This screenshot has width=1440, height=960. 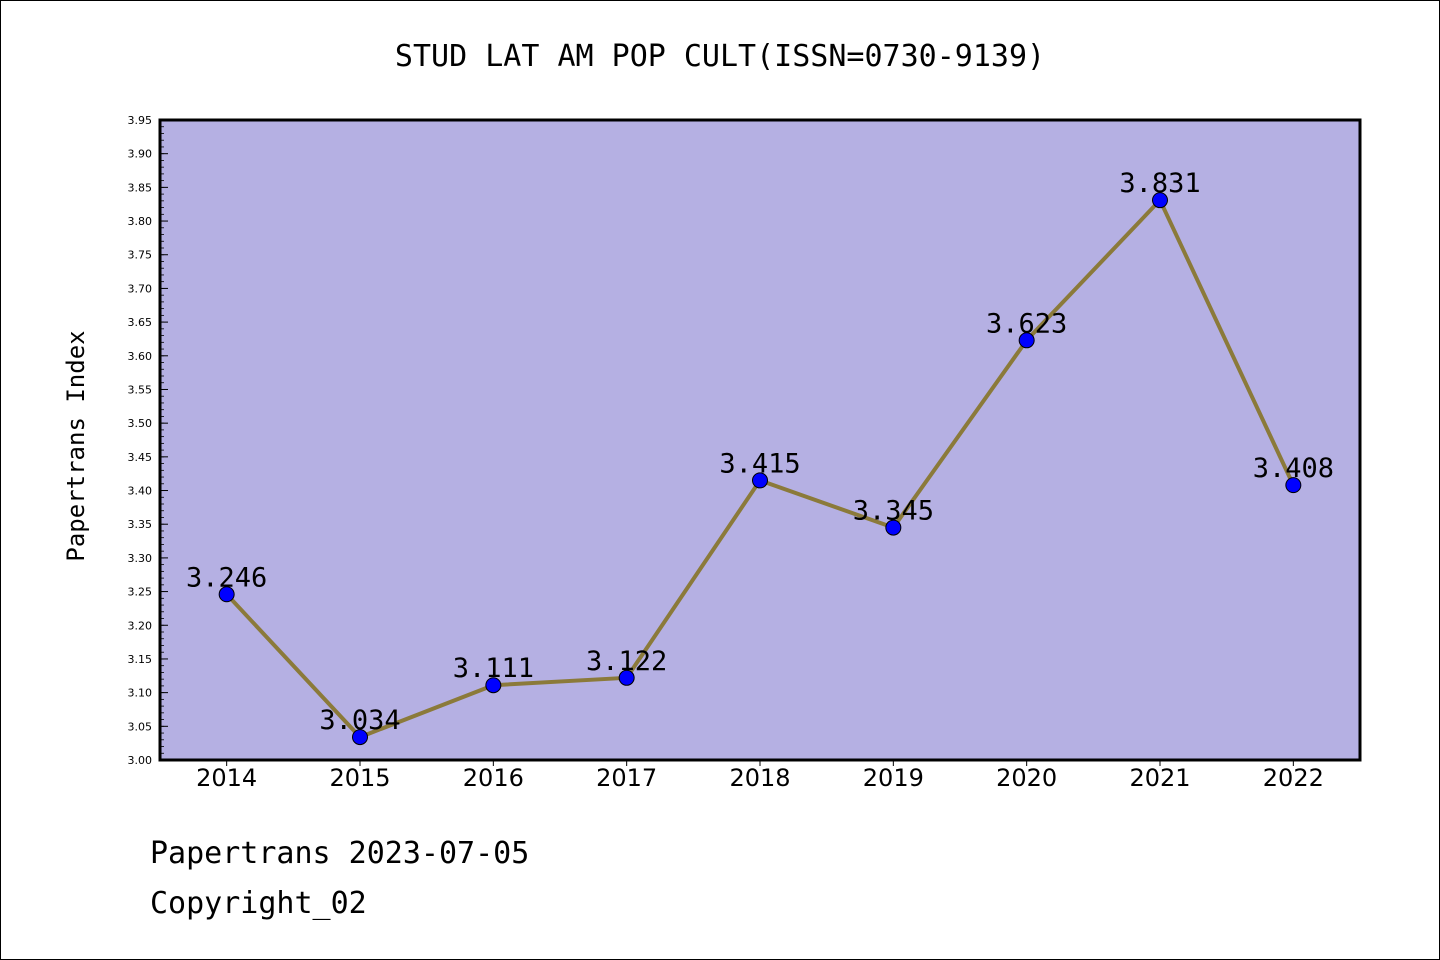 I want to click on data-label: 3.111, so click(x=493, y=668).